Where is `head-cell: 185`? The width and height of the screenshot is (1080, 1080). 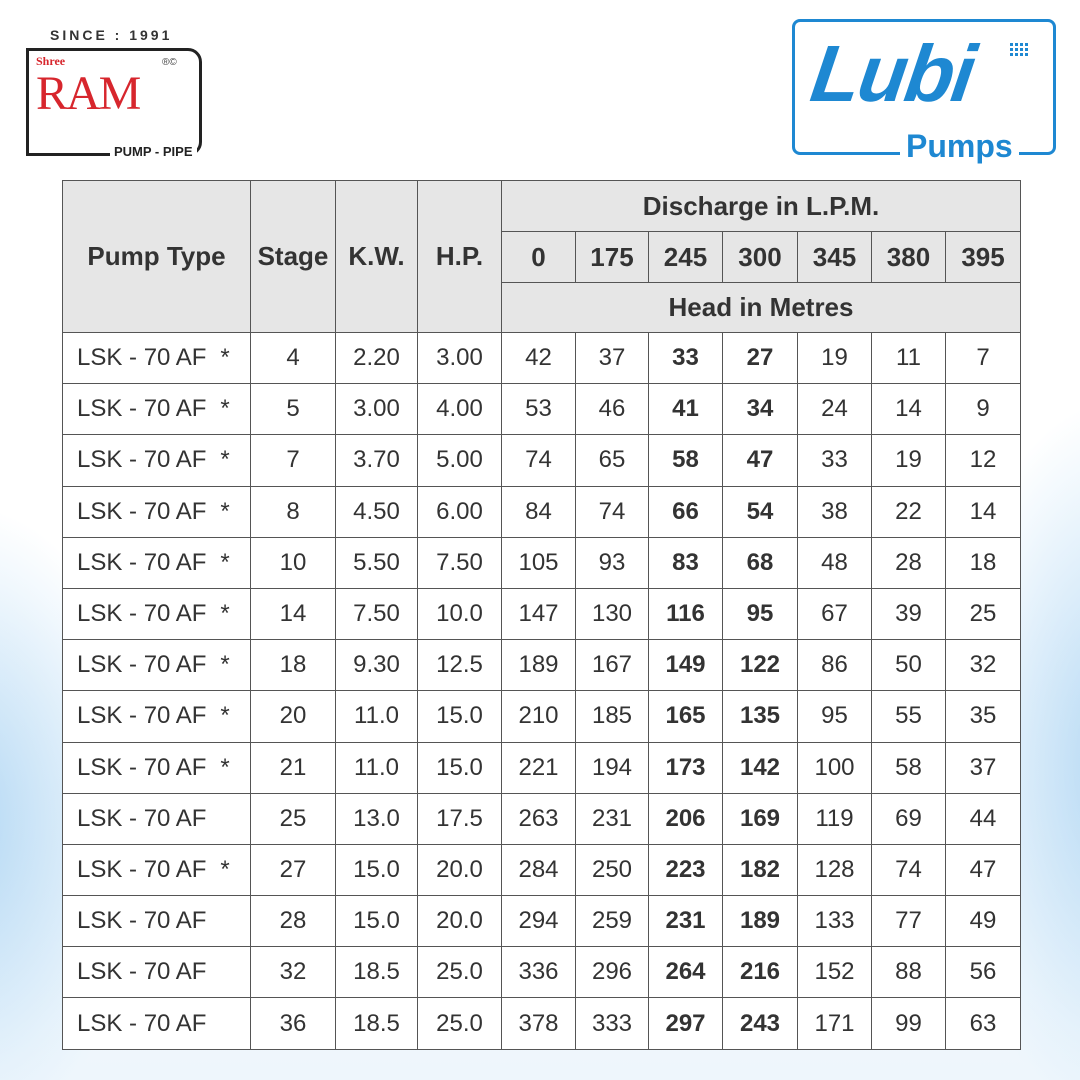 head-cell: 185 is located at coordinates (612, 716).